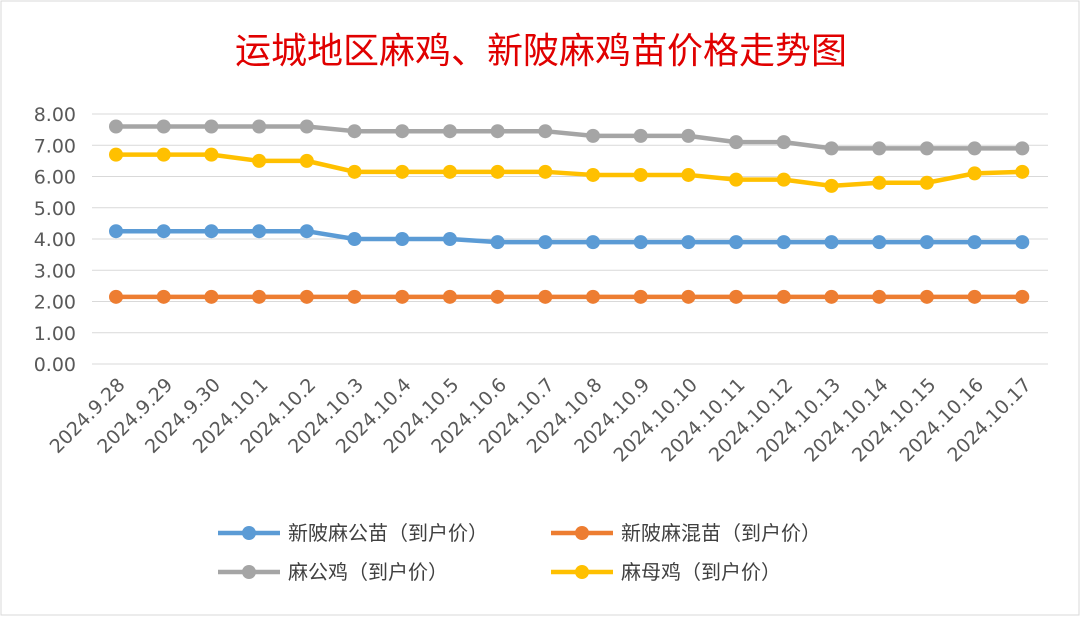  Describe the element at coordinates (55, 271) in the screenshot. I see `y-tick-label: 3.00` at that location.